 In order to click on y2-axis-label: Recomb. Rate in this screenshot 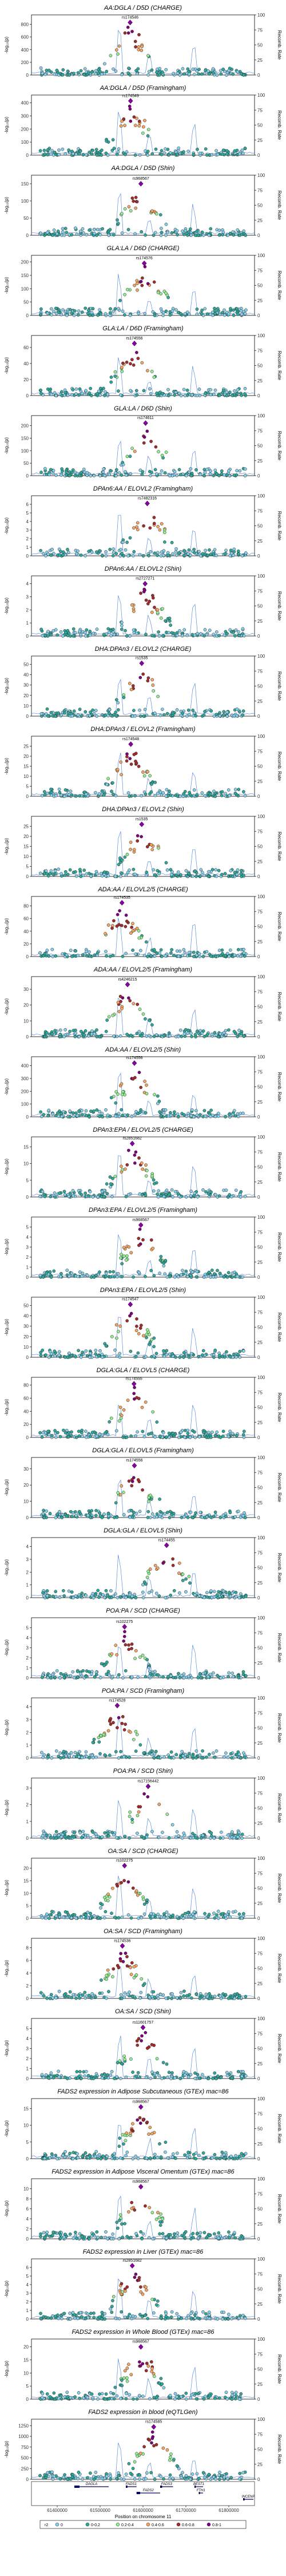, I will do `click(279, 1888)`.